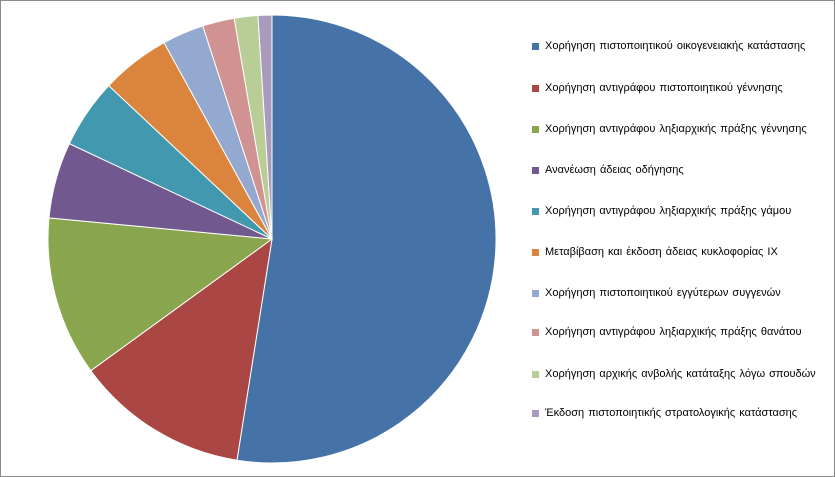 The width and height of the screenshot is (835, 477). I want to click on legend-item-license-renewal: Ανανέωση άδειας οδήγησης, so click(682, 170).